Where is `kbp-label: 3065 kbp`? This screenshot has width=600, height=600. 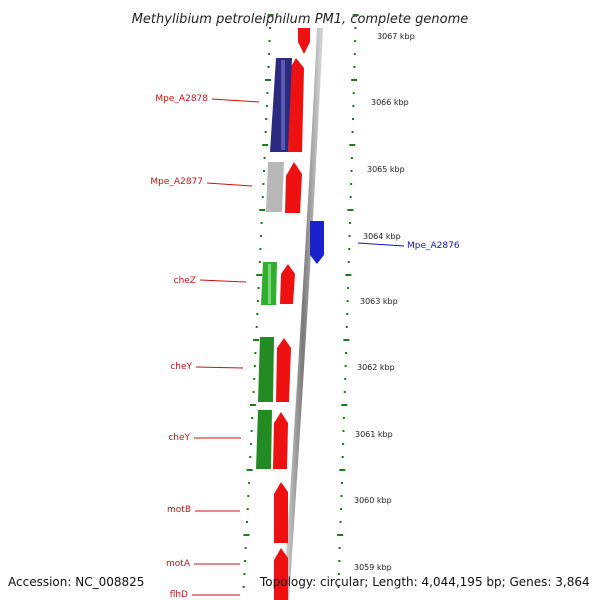 kbp-label: 3065 kbp is located at coordinates (386, 169).